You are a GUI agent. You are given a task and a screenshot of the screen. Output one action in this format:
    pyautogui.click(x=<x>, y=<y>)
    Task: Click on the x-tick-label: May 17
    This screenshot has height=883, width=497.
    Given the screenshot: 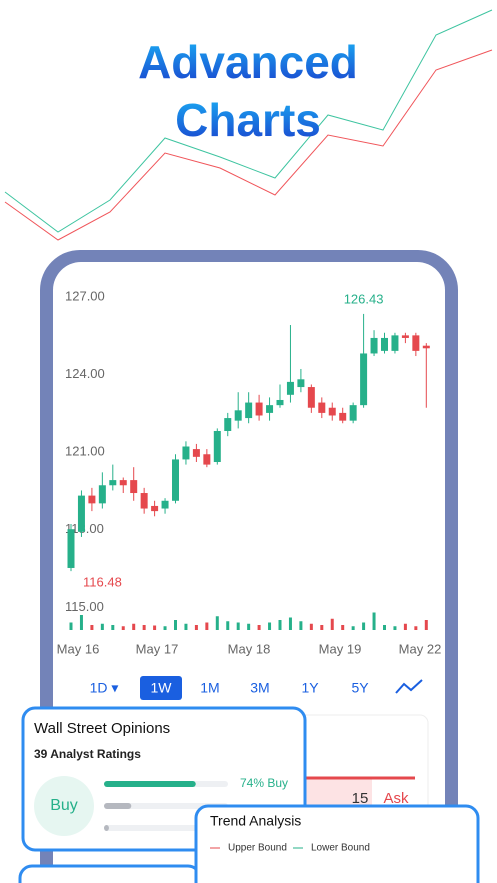 What is the action you would take?
    pyautogui.click(x=157, y=648)
    